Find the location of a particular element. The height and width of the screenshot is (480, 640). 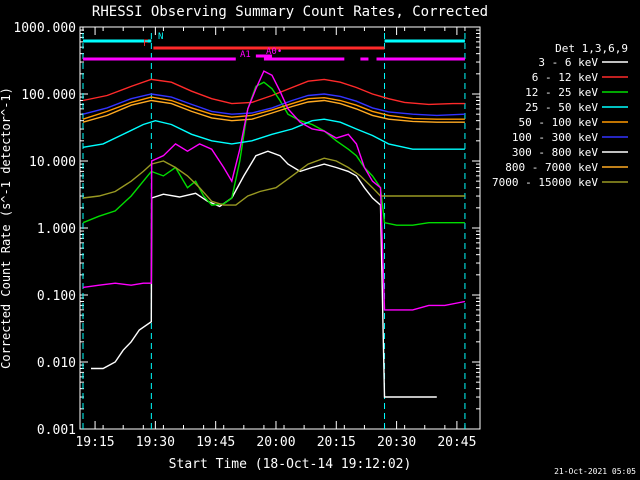

y-tick-label: 10.000 is located at coordinates (52, 162).